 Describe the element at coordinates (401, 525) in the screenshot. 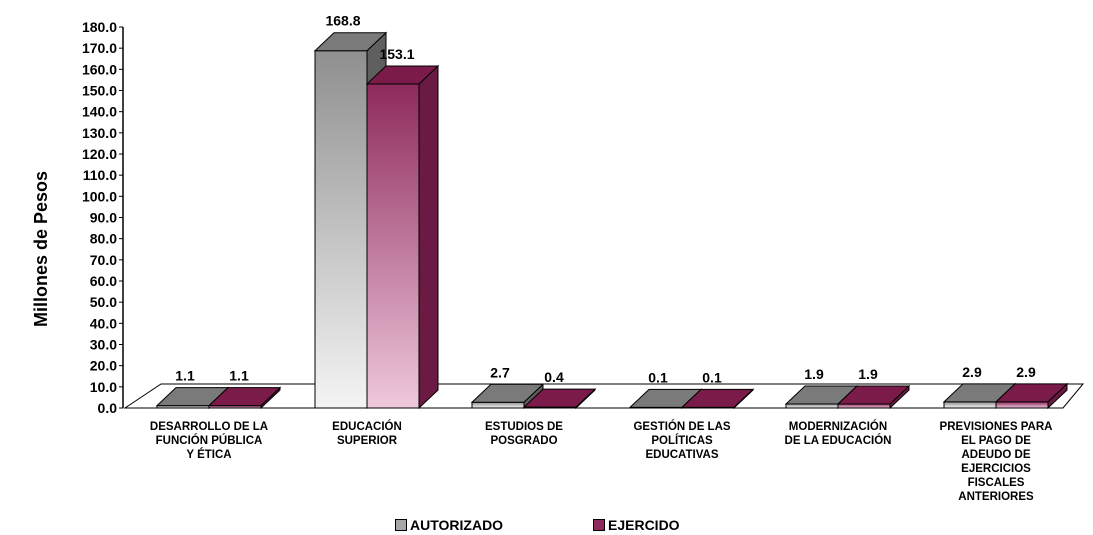

I see `legend-swatch-autorizado` at that location.